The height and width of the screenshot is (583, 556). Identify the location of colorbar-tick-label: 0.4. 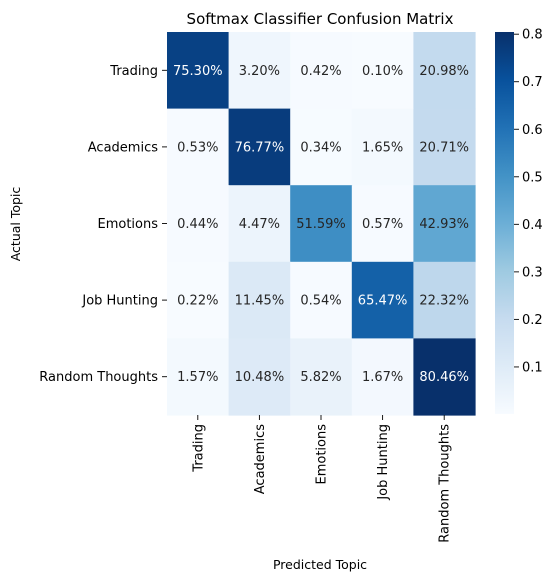
(532, 225).